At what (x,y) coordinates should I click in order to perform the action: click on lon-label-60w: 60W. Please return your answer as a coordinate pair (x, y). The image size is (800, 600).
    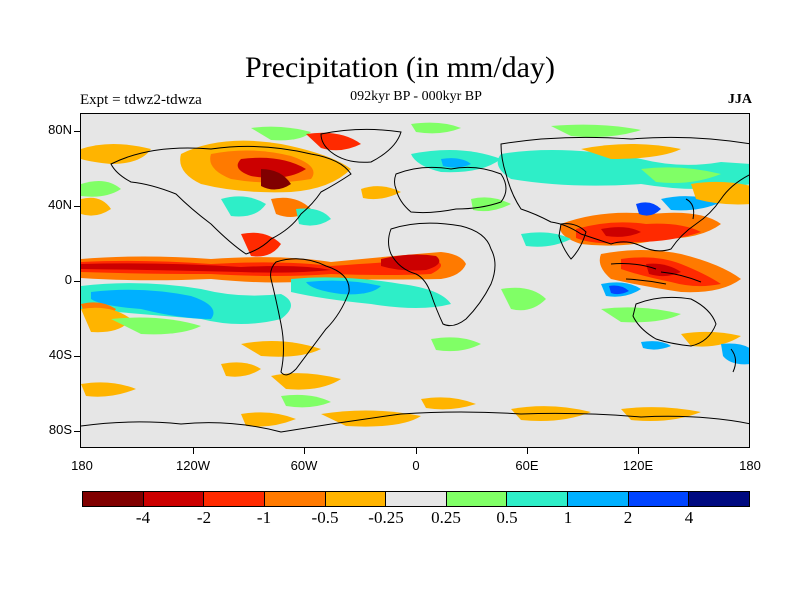
    Looking at the image, I should click on (304, 465).